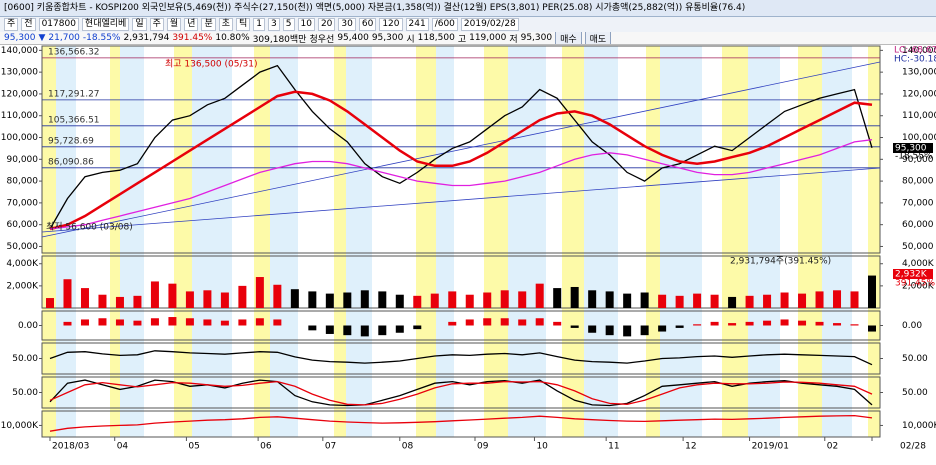 The width and height of the screenshot is (936, 465). What do you see at coordinates (918, 225) in the screenshot?
I see `y-tick-label: 60,000` at bounding box center [918, 225].